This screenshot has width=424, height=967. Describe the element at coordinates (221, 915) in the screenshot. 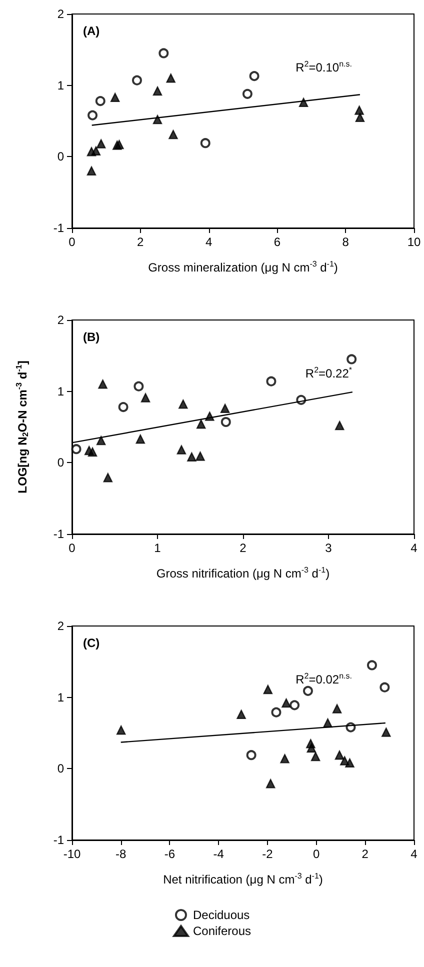

I see `legend-label: Deciduous` at that location.